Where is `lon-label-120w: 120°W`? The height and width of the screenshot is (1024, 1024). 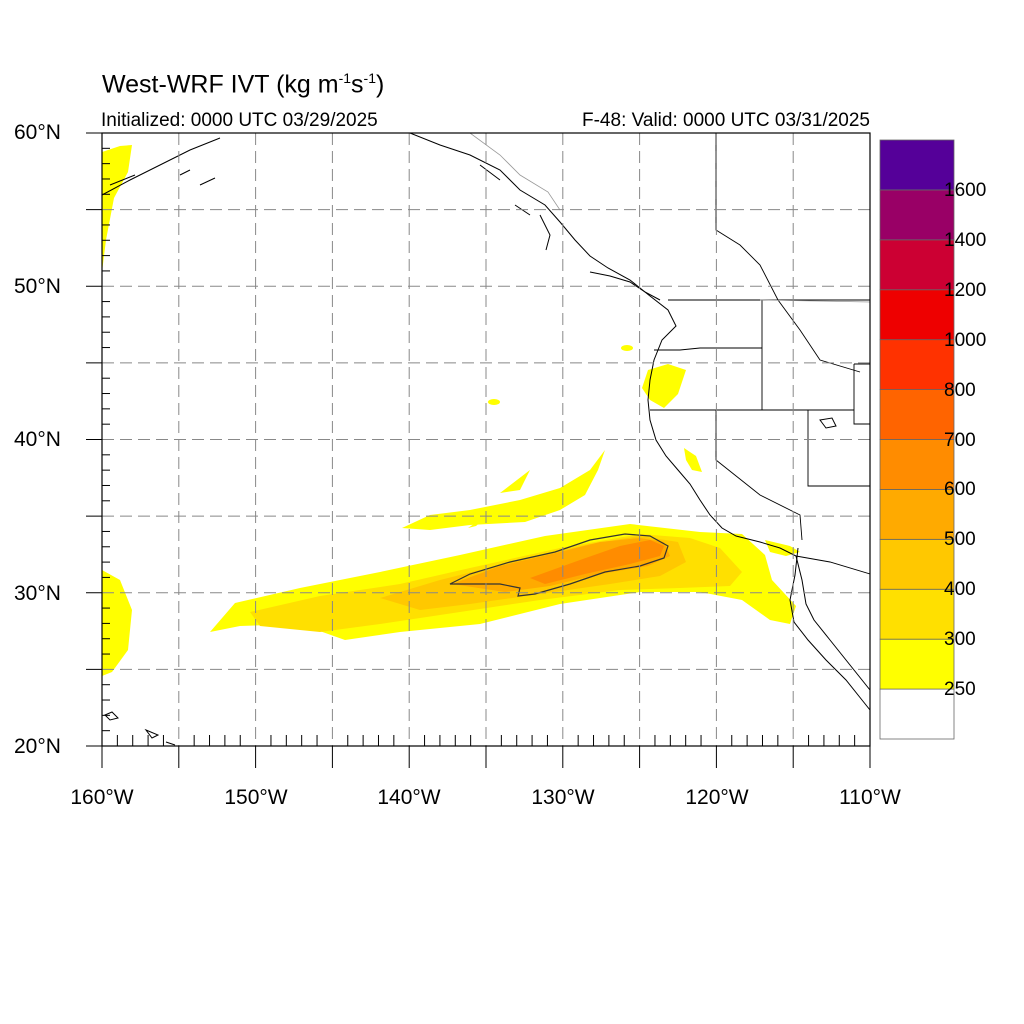 lon-label-120w: 120°W is located at coordinates (717, 797).